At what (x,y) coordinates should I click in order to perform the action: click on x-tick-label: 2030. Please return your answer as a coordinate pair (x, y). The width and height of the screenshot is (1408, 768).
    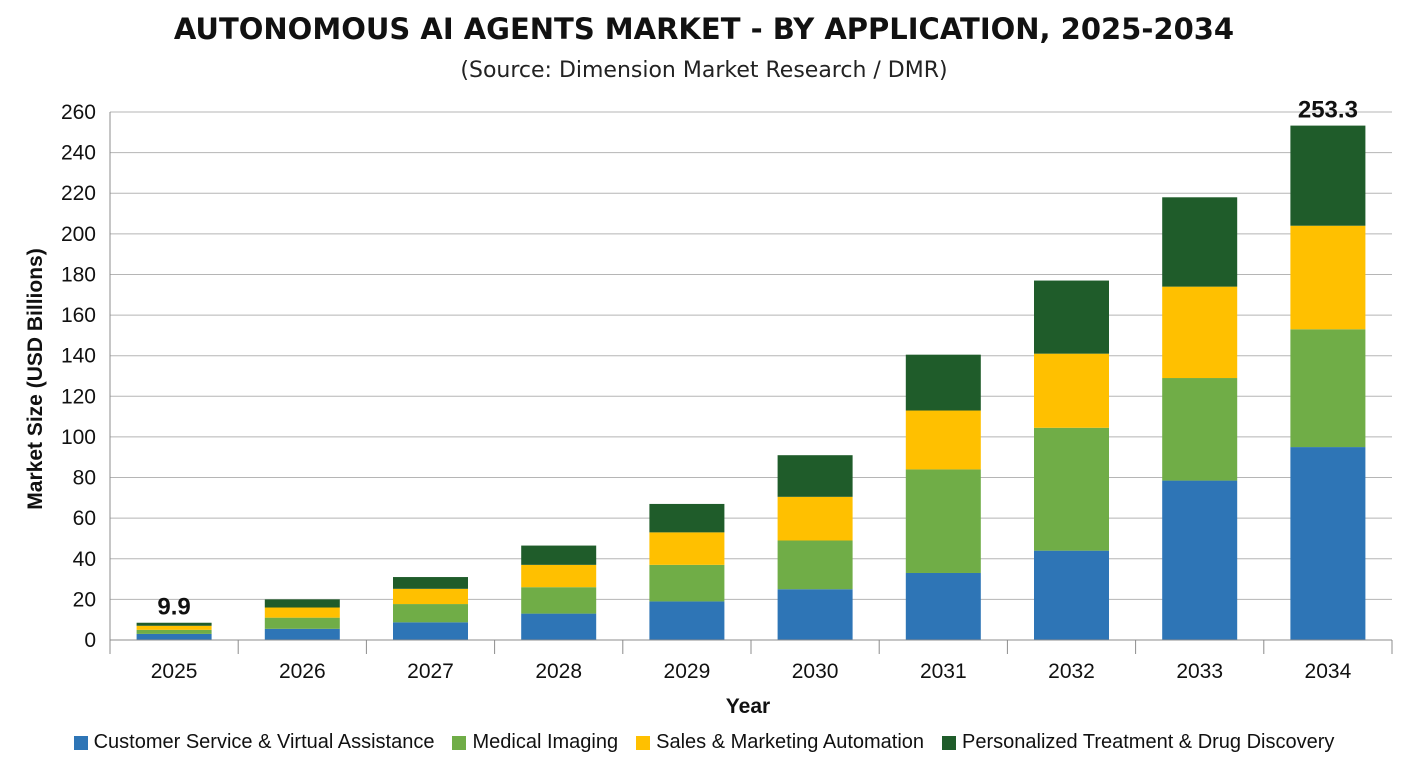
    Looking at the image, I should click on (815, 671).